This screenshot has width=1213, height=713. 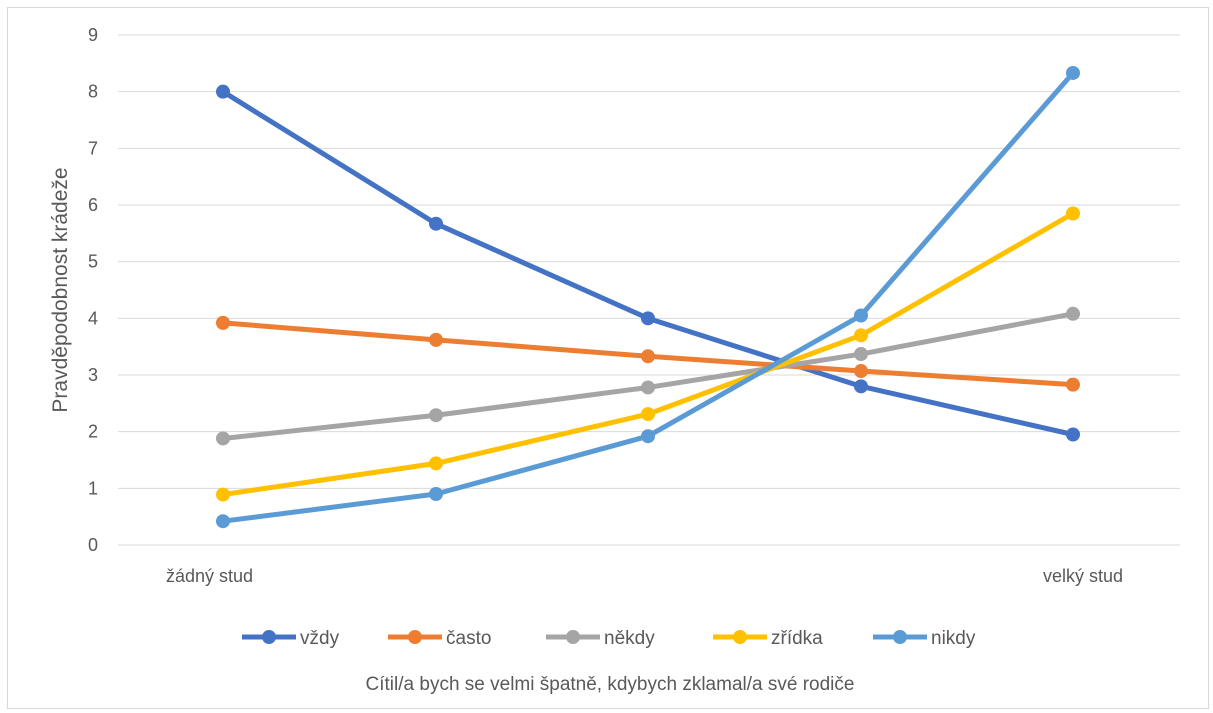 I want to click on y-tick-label: 2, so click(x=93, y=432).